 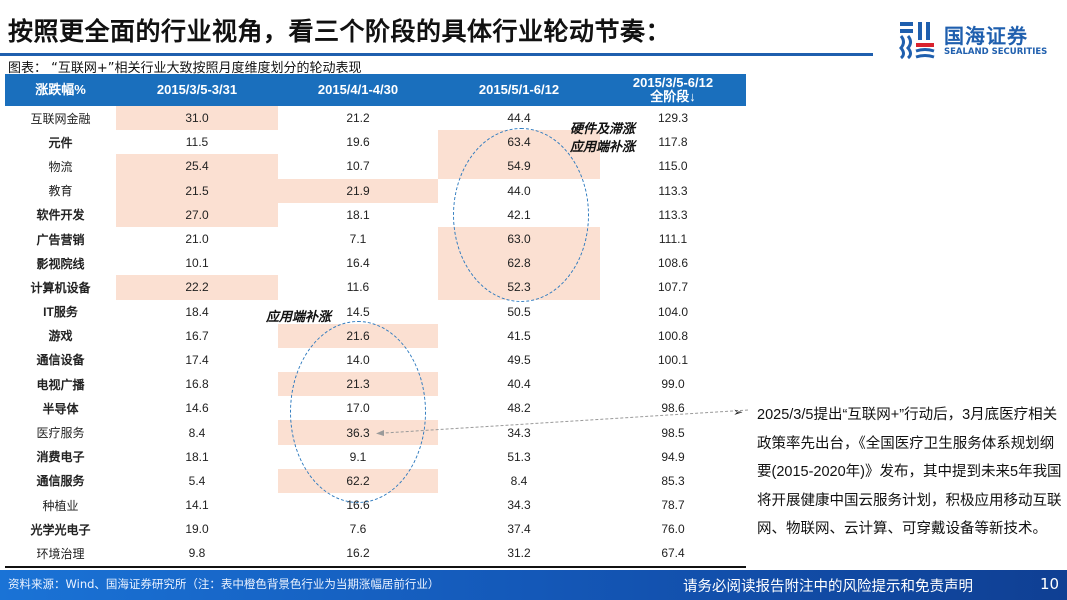 What do you see at coordinates (60, 505) in the screenshot?
I see `industry-cell: 种植业` at bounding box center [60, 505].